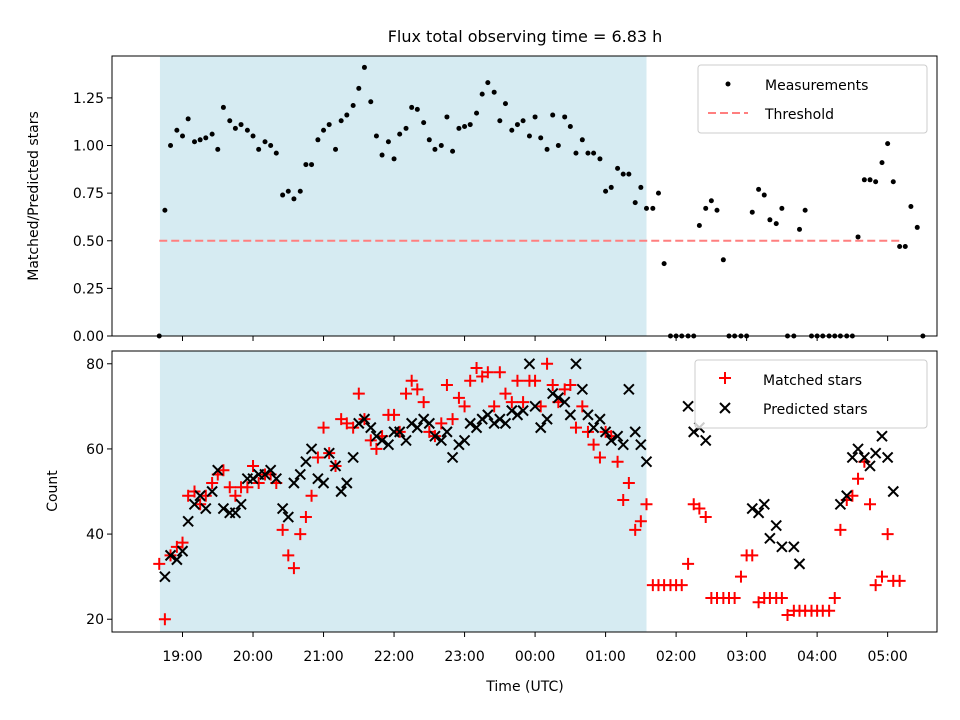 This screenshot has height=720, width=960. I want to click on bottom-x-tick-label: 00:00, so click(535, 657).